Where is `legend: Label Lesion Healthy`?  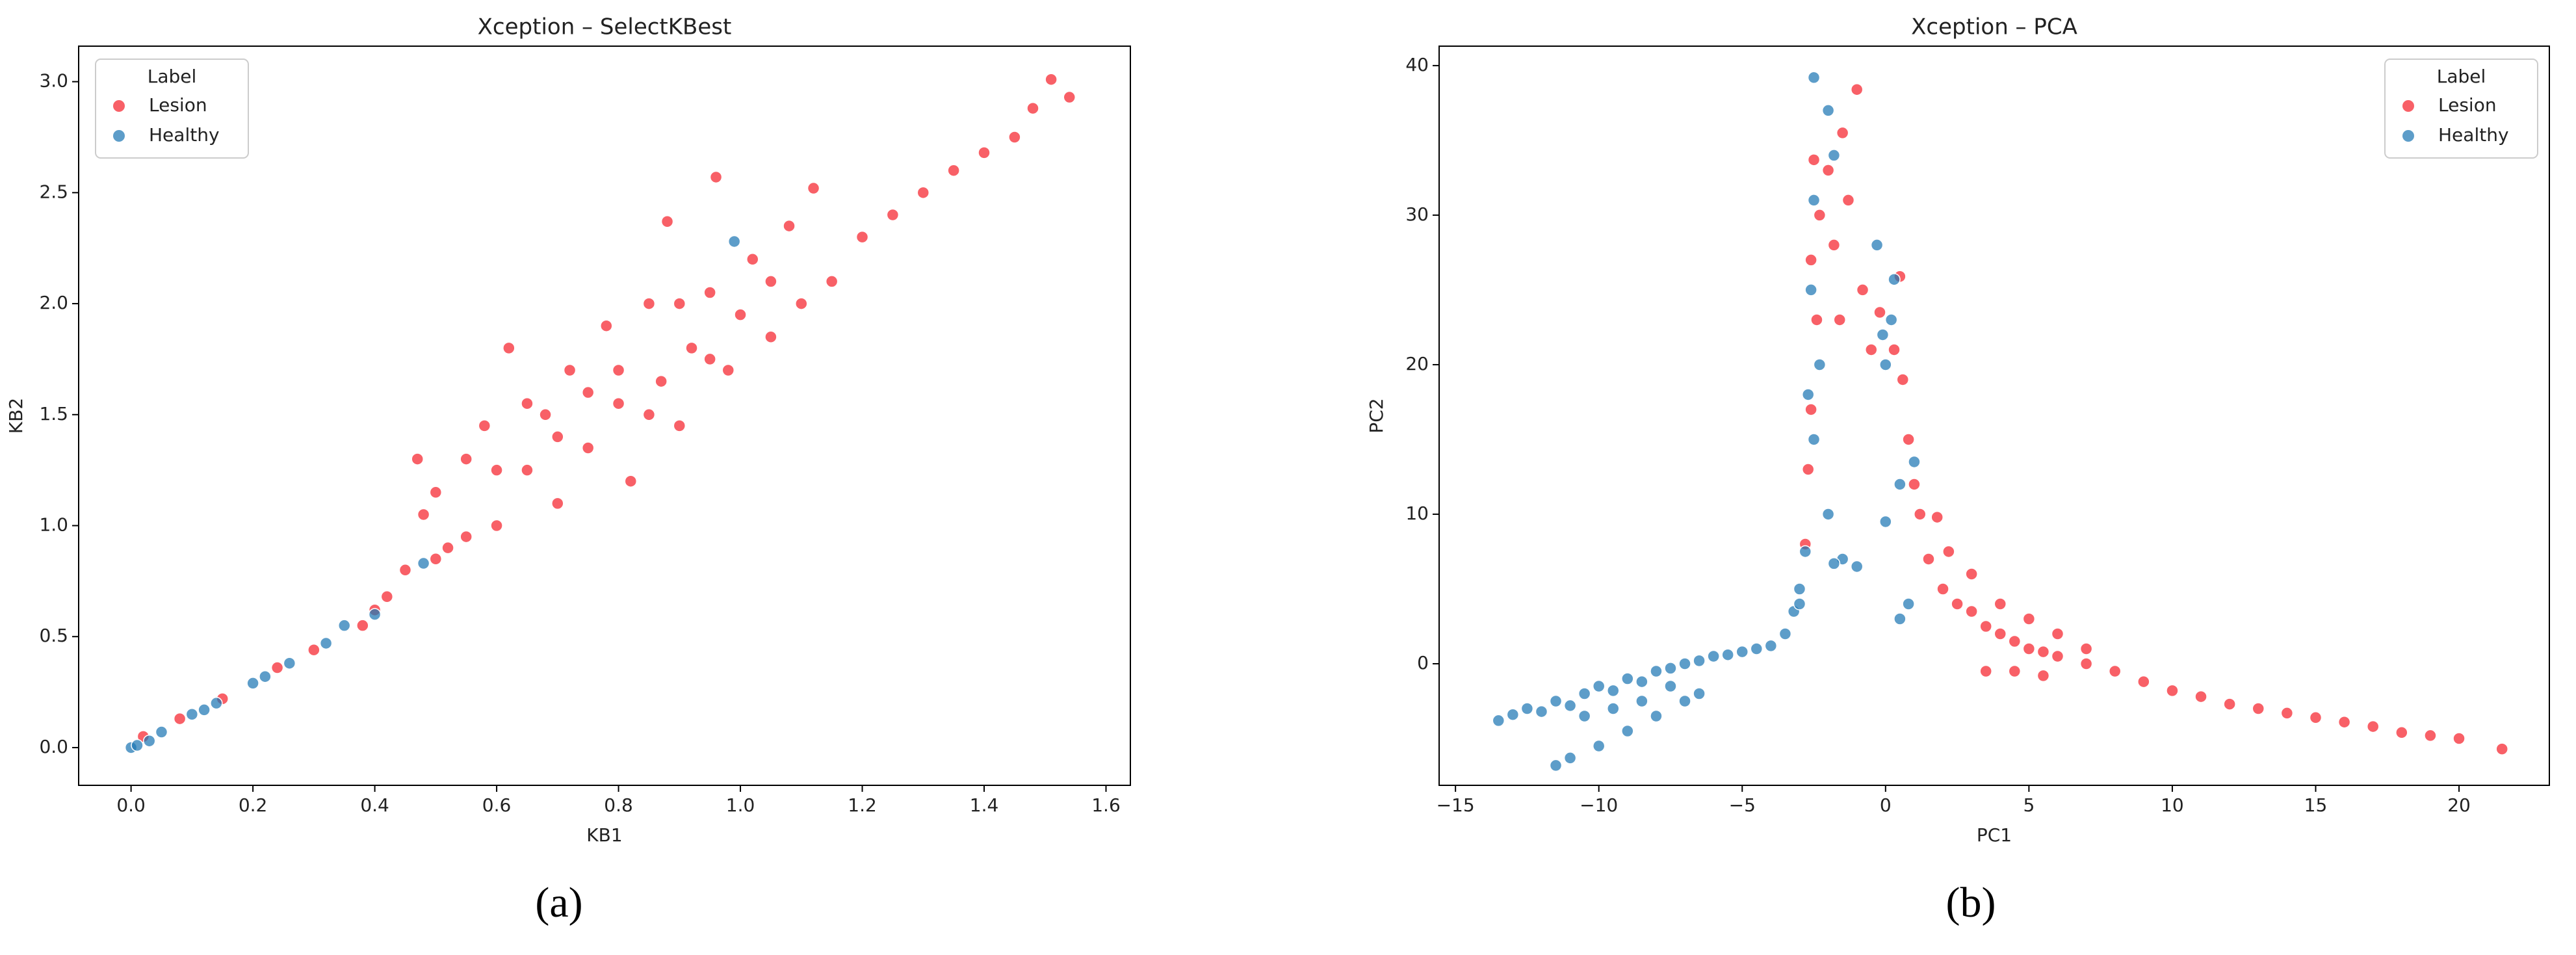 legend: Label Lesion Healthy is located at coordinates (172, 109).